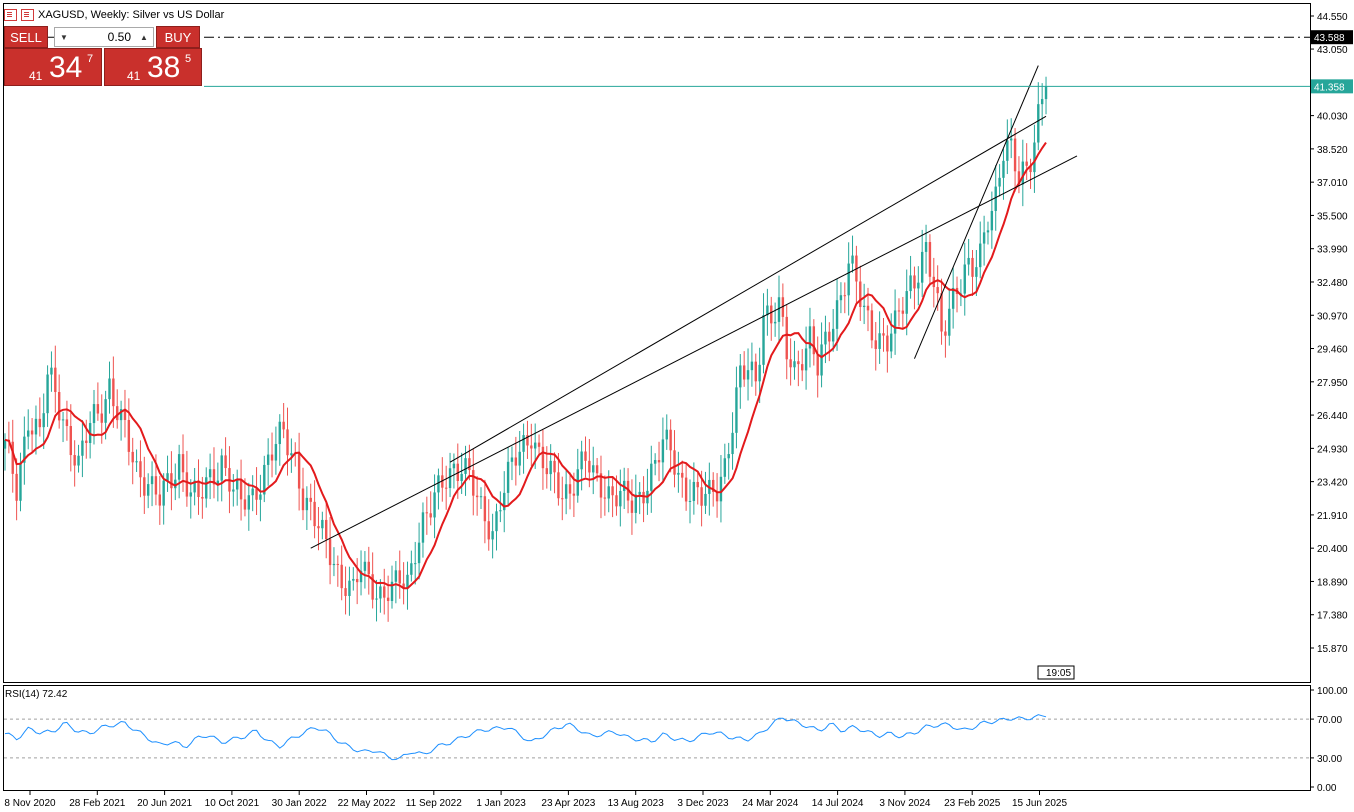  Describe the element at coordinates (1332, 117) in the screenshot. I see `price-tick-label: 40.030` at that location.